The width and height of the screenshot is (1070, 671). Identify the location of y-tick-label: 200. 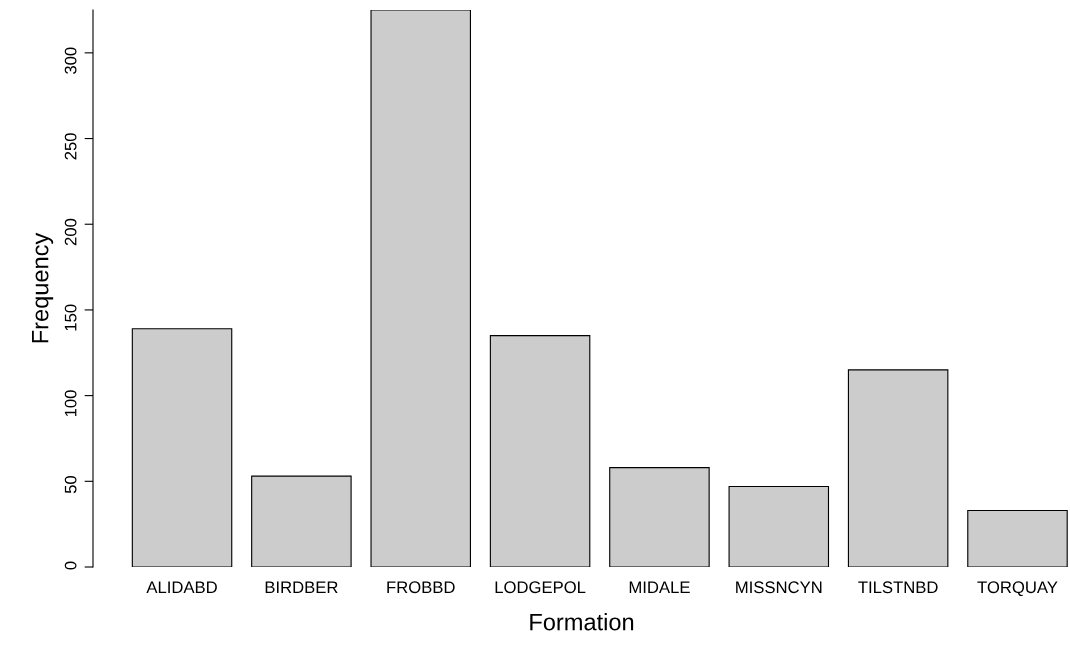
(70, 232).